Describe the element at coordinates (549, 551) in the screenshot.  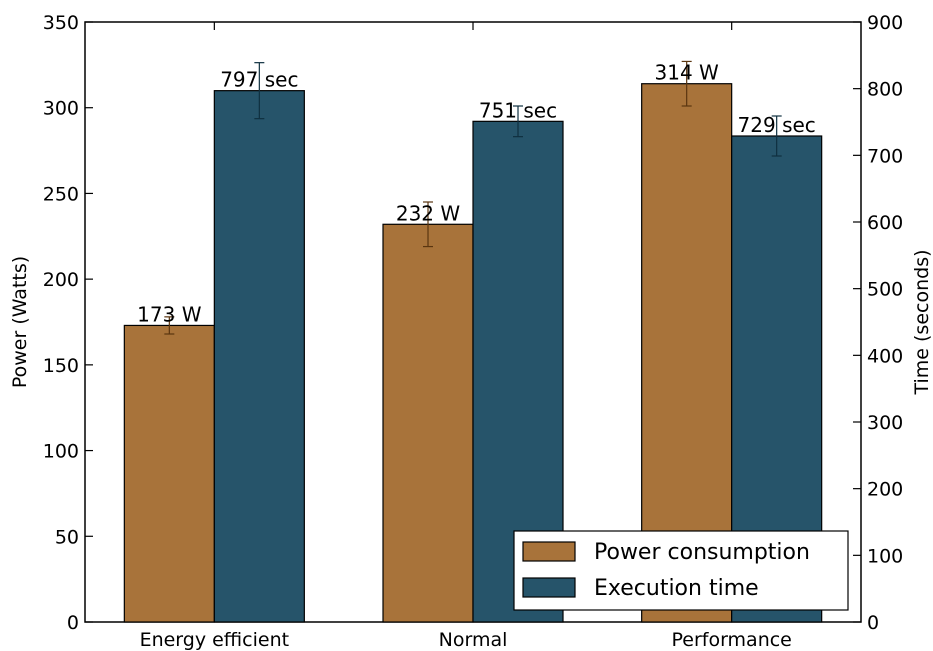
I see `legend-swatch-power` at that location.